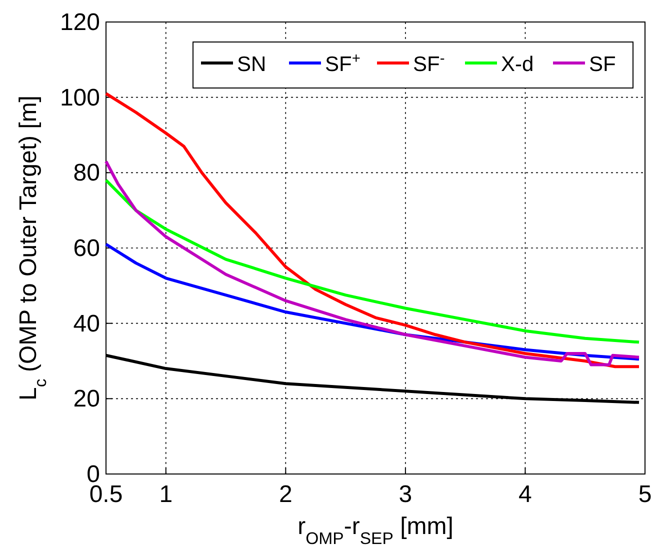 The width and height of the screenshot is (653, 552). I want to click on y-tick-label: 100, so click(80, 98).